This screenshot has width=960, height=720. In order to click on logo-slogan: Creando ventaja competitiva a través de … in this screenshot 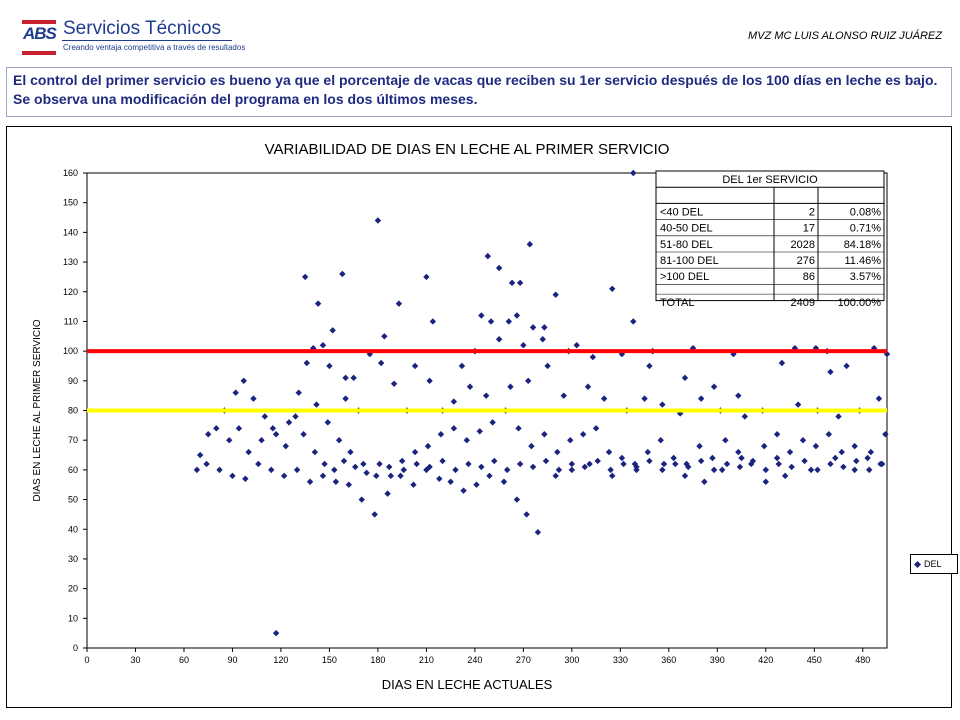, I will do `click(154, 47)`.